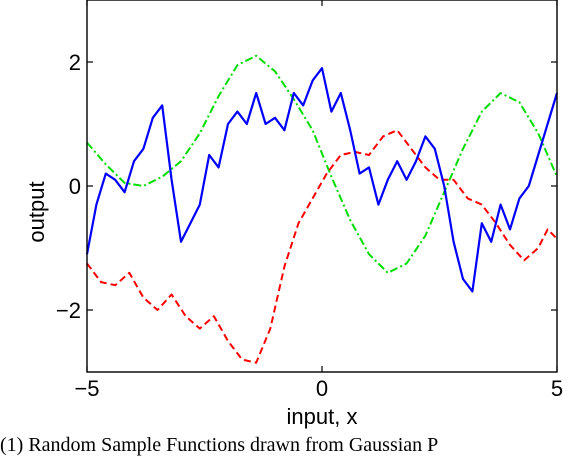  Describe the element at coordinates (86, 388) in the screenshot. I see `x-tick-label: −5` at that location.